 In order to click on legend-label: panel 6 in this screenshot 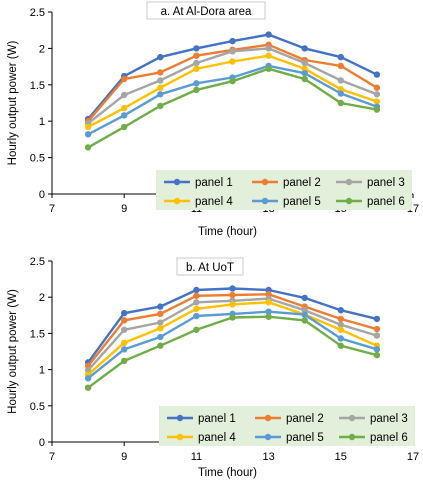, I will do `click(386, 202)`.